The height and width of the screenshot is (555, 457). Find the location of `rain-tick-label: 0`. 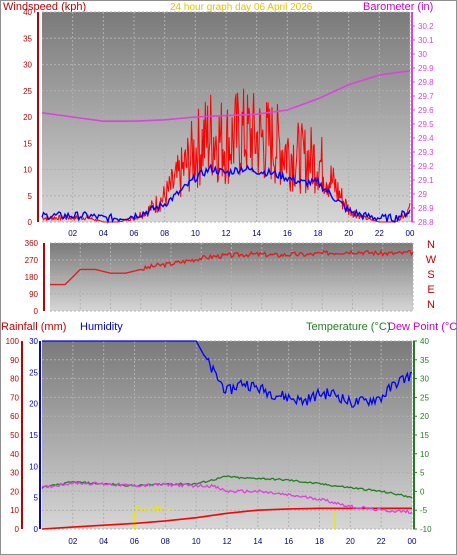

rain-tick-label: 0 is located at coordinates (36, 529).